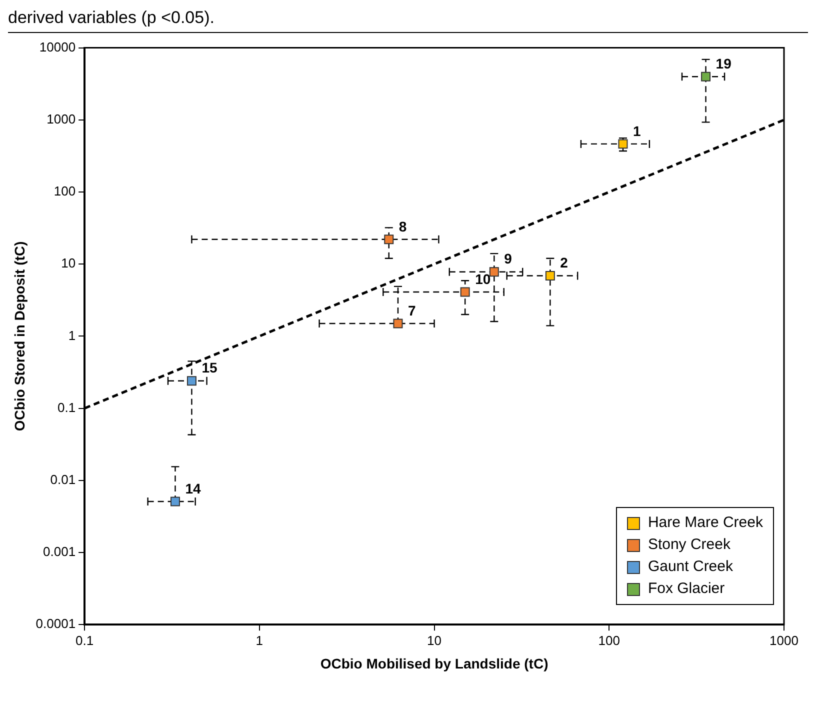  I want to click on x-tick-label: 100, so click(609, 640).